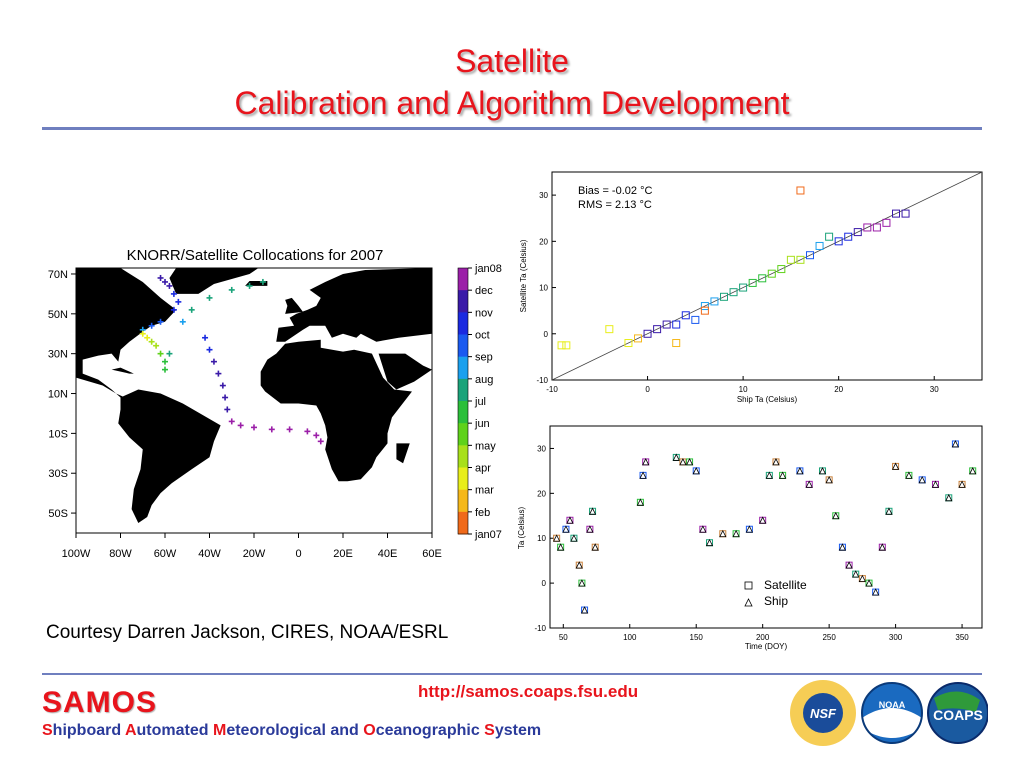 The width and height of the screenshot is (1024, 768). I want to click on ts-ylabel: Ta (Celsius), so click(521, 528).